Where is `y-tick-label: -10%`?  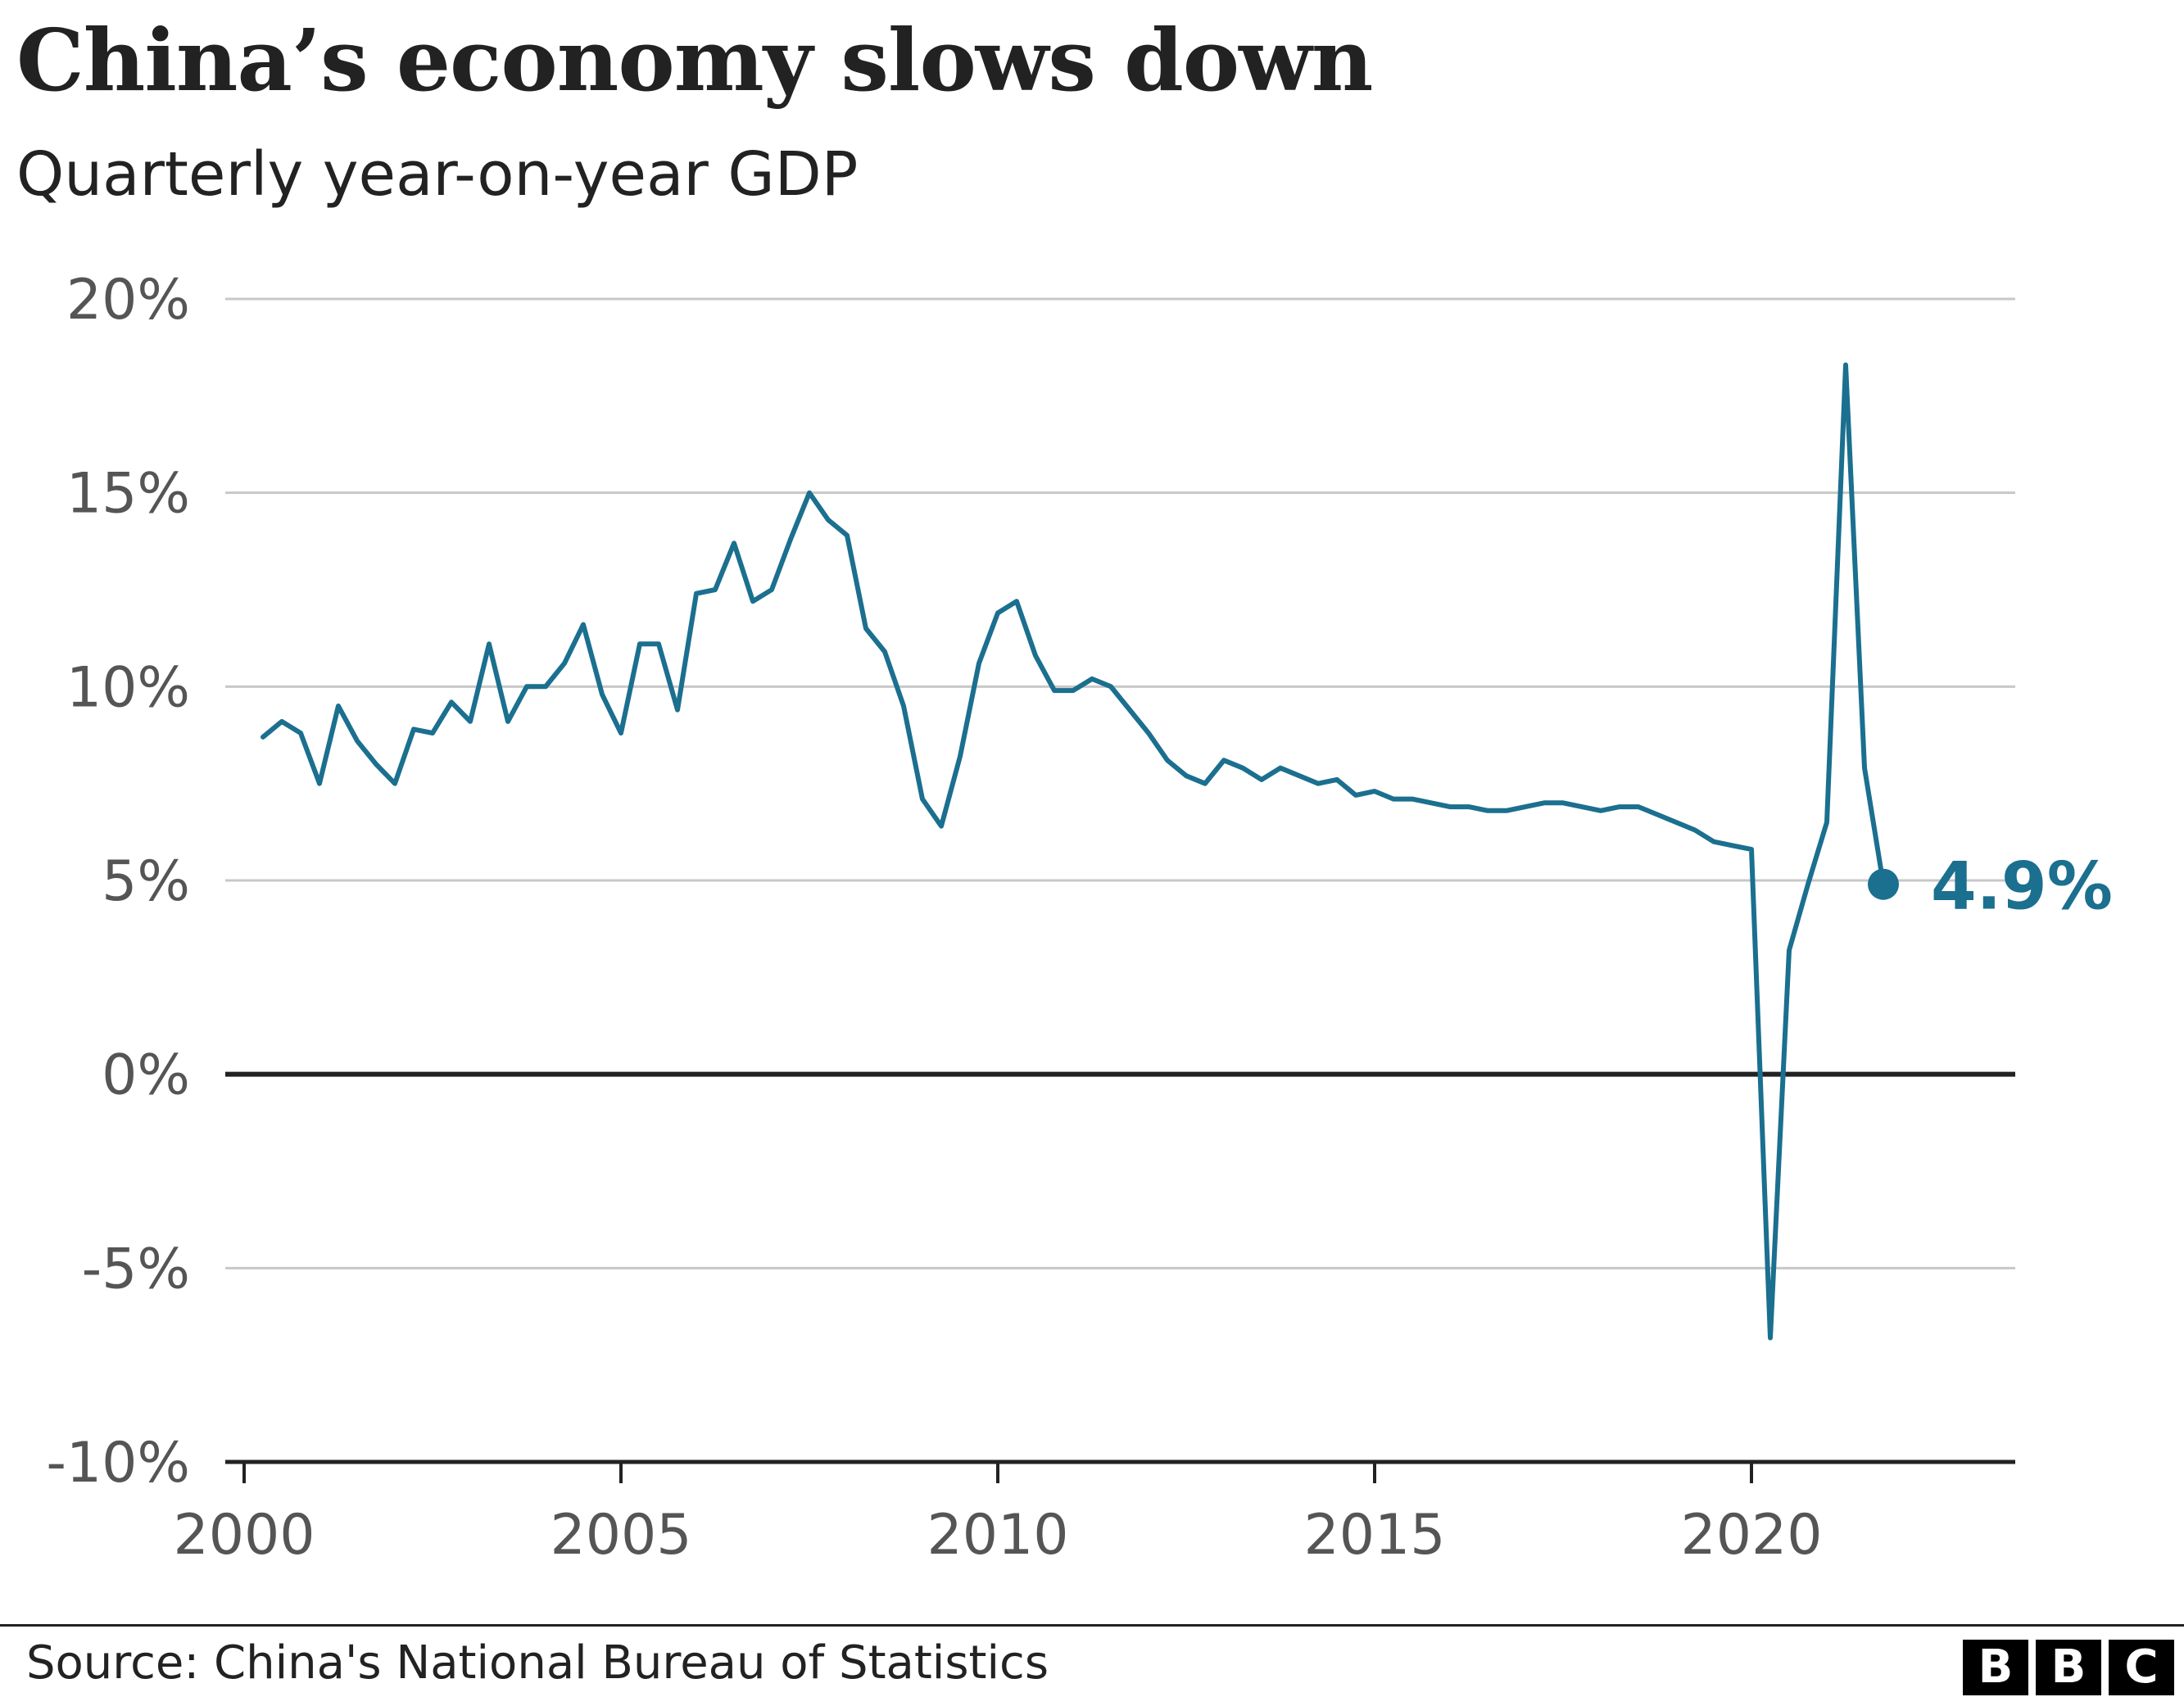
y-tick-label: -10% is located at coordinates (118, 1463).